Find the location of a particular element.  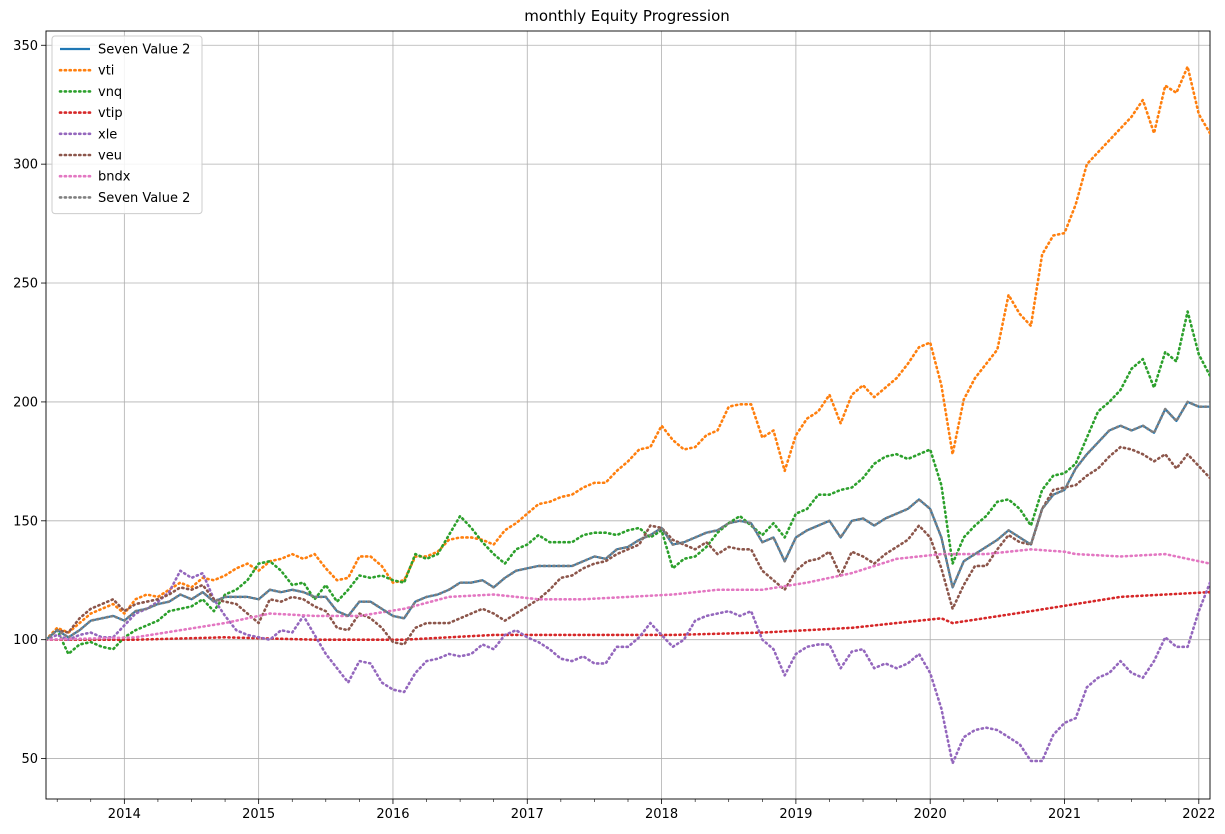

x-tick-label: 2019 is located at coordinates (795, 814).